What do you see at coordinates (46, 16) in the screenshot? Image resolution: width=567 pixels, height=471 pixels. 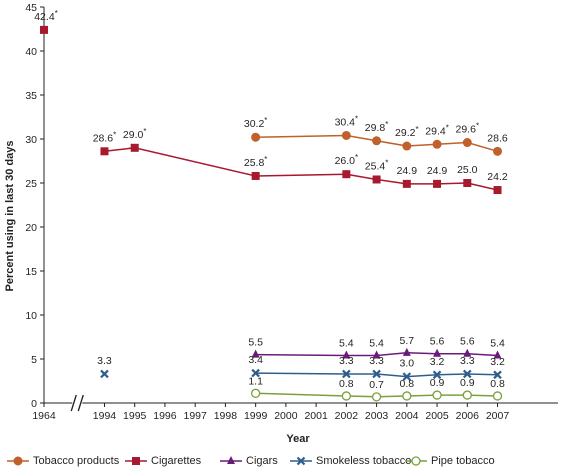 I see `cigarettes-data-label: 42.4*` at bounding box center [46, 16].